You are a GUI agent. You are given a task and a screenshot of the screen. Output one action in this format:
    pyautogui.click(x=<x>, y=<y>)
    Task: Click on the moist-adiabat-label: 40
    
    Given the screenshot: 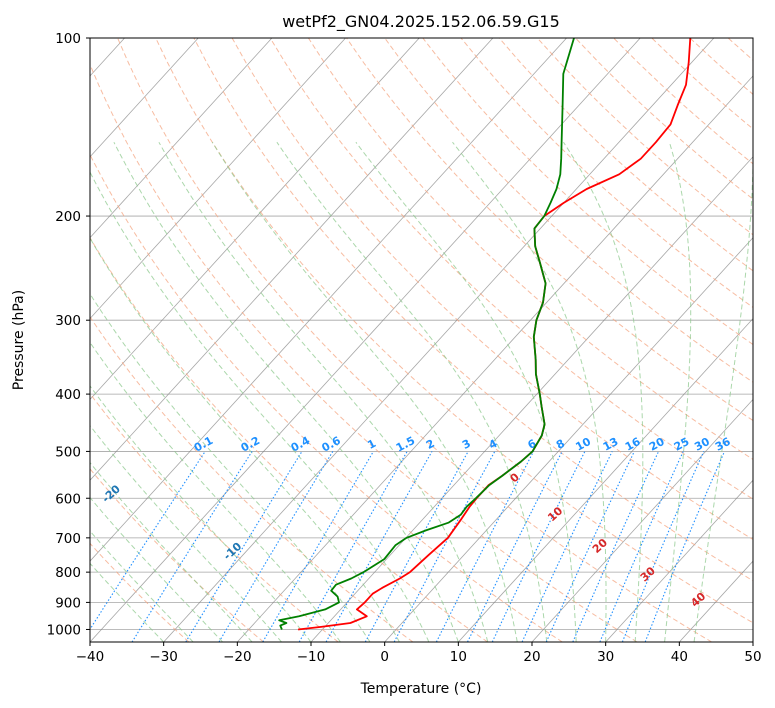 What is the action you would take?
    pyautogui.click(x=698, y=600)
    